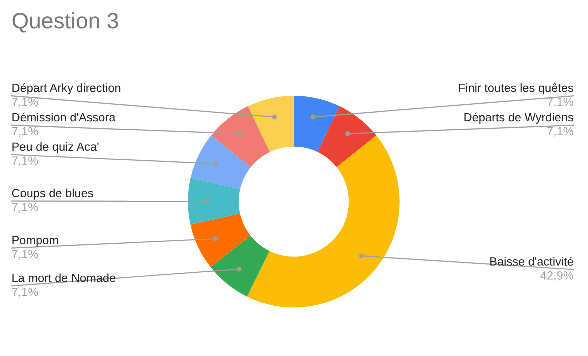  Describe the element at coordinates (65, 22) in the screenshot. I see `chart-title: Question 3` at that location.